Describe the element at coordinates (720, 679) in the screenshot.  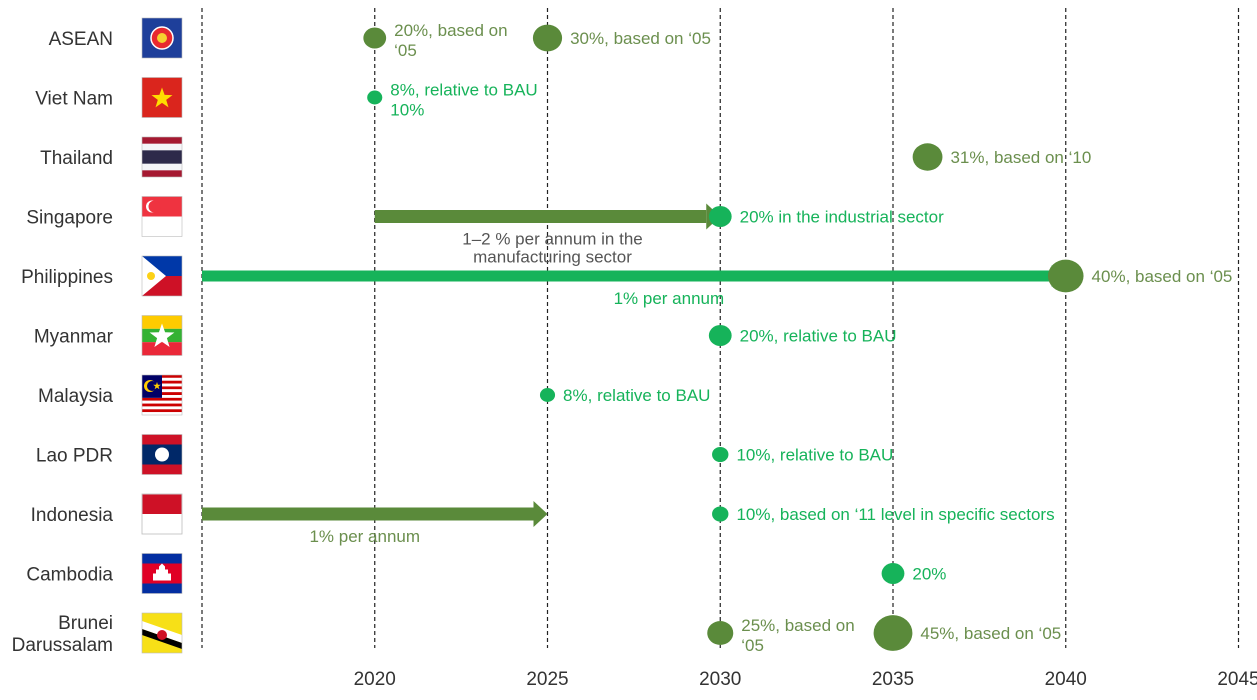
I see `x-tick-label: 2030` at that location.